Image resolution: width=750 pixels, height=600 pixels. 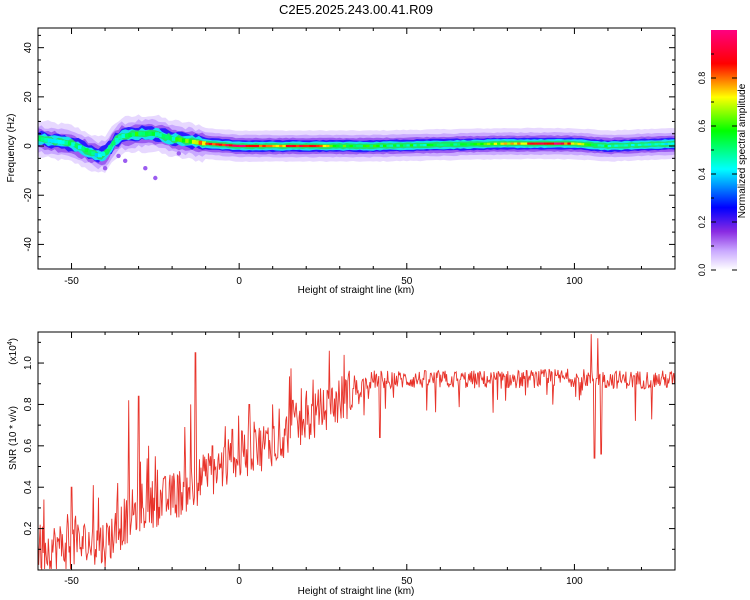 I want to click on snr-multiplier-base: (x10, so click(x=13, y=355).